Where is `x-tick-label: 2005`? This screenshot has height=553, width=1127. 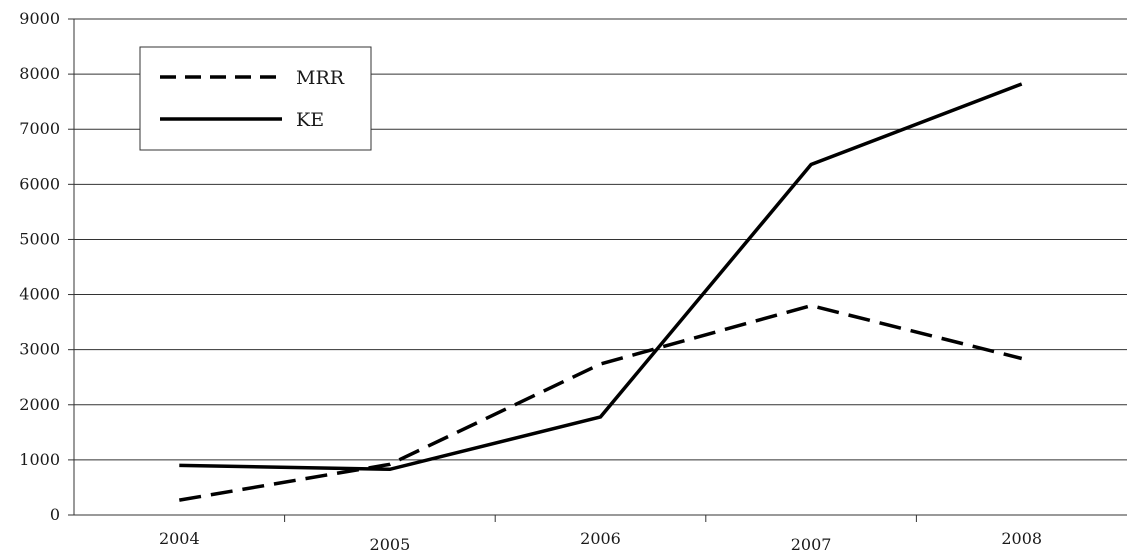
x-tick-label: 2005 is located at coordinates (390, 544).